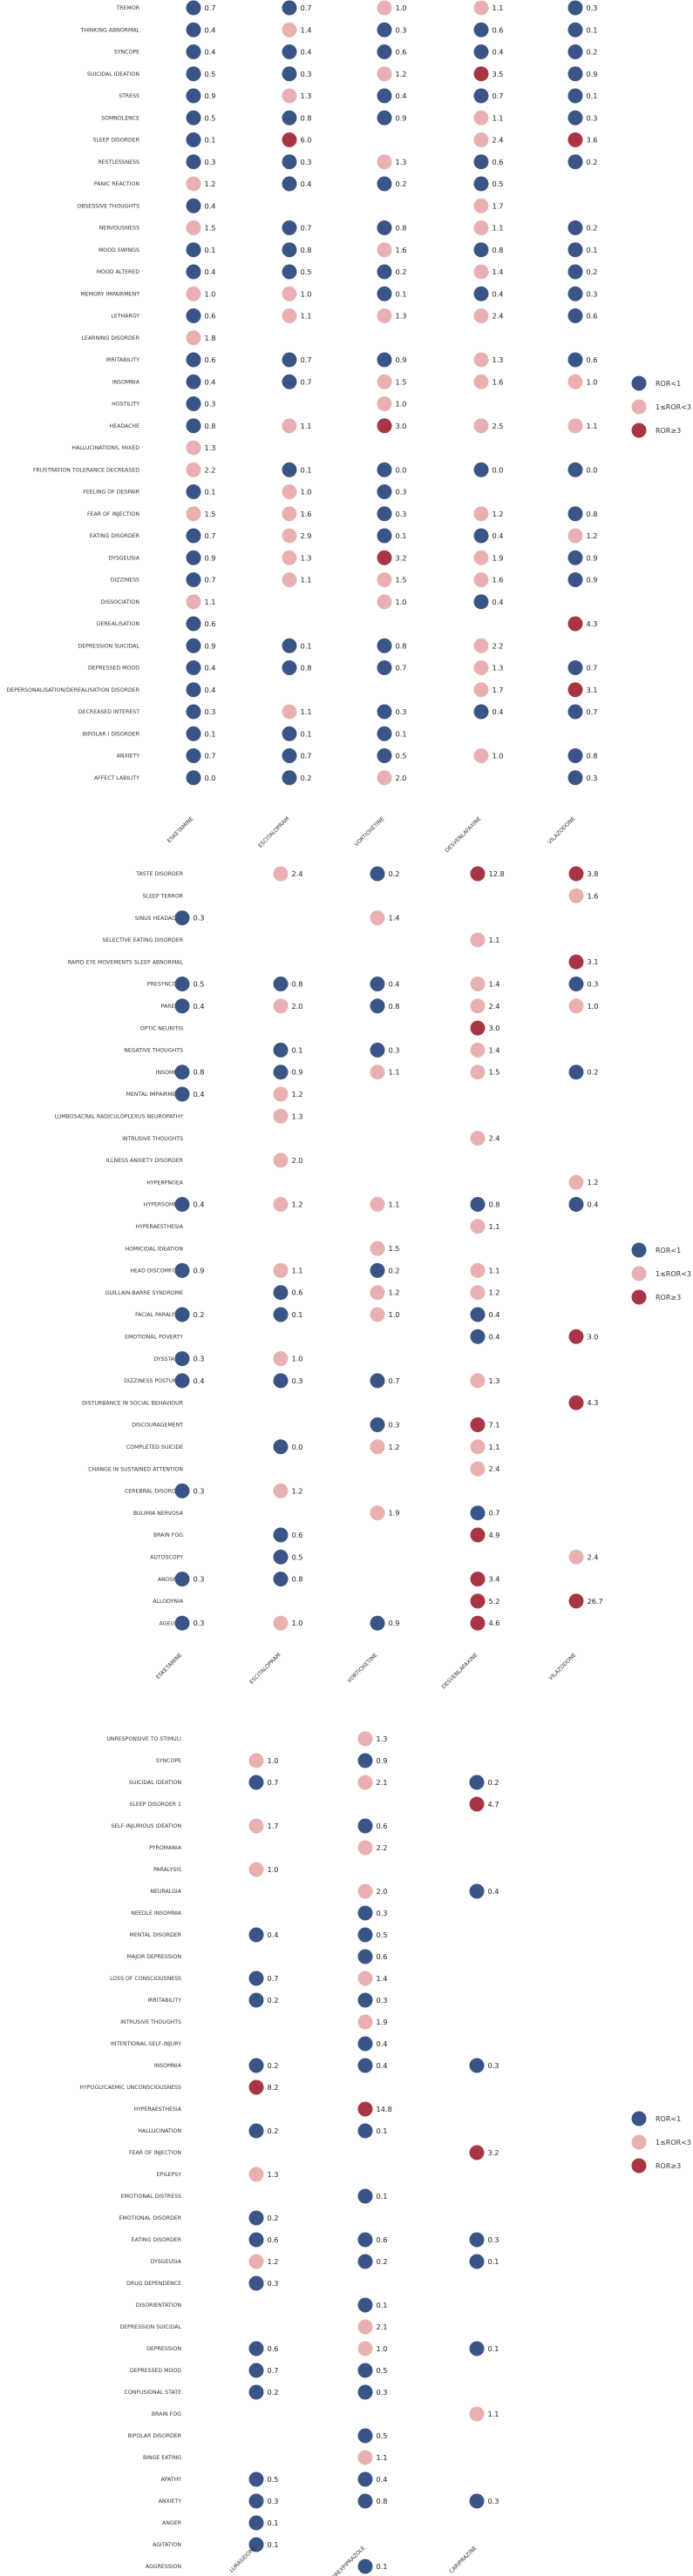  What do you see at coordinates (156, 1271) in the screenshot?
I see `row-label: HEAD DISCOMFORT` at bounding box center [156, 1271].